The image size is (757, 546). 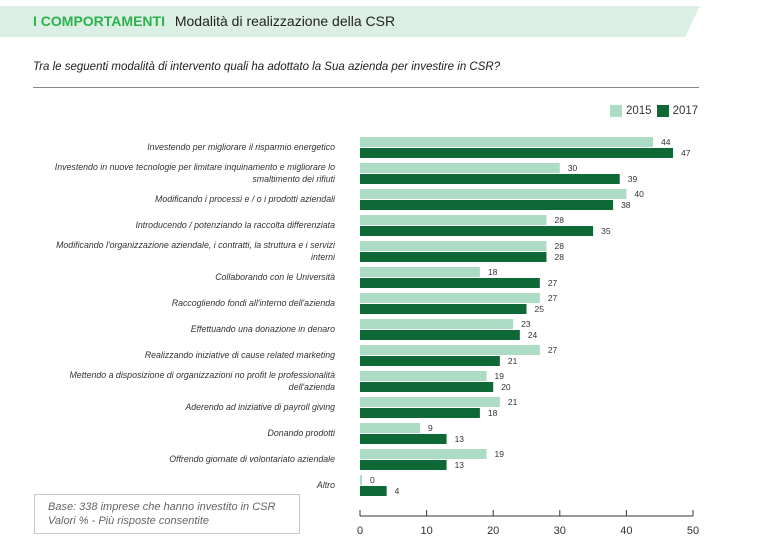 I want to click on data-label-2015: 18, so click(x=493, y=272).